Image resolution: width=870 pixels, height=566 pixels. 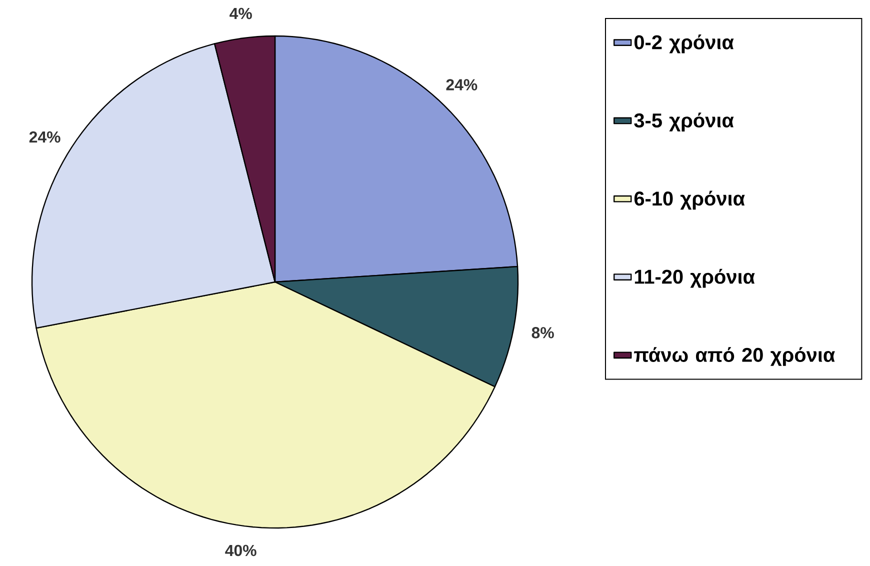 What do you see at coordinates (734, 356) in the screenshot?
I see `legend-label: πάνω από 20 χρόνια` at bounding box center [734, 356].